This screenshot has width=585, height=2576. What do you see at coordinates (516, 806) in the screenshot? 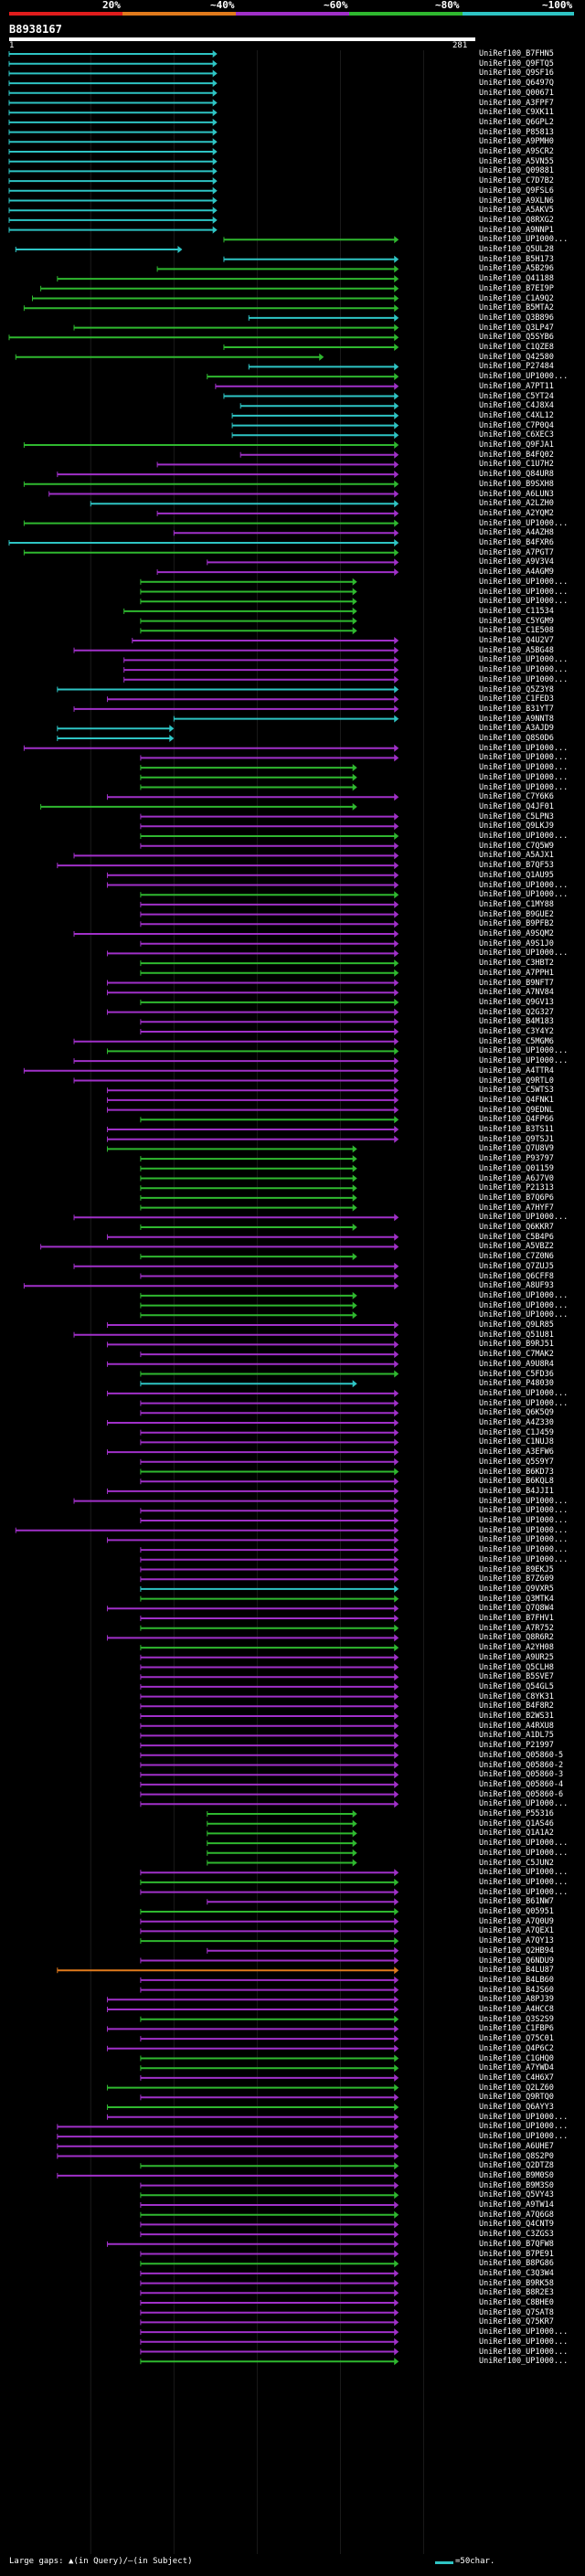
I see `hit-label: UniRef100_Q4JF01` at bounding box center [516, 806].